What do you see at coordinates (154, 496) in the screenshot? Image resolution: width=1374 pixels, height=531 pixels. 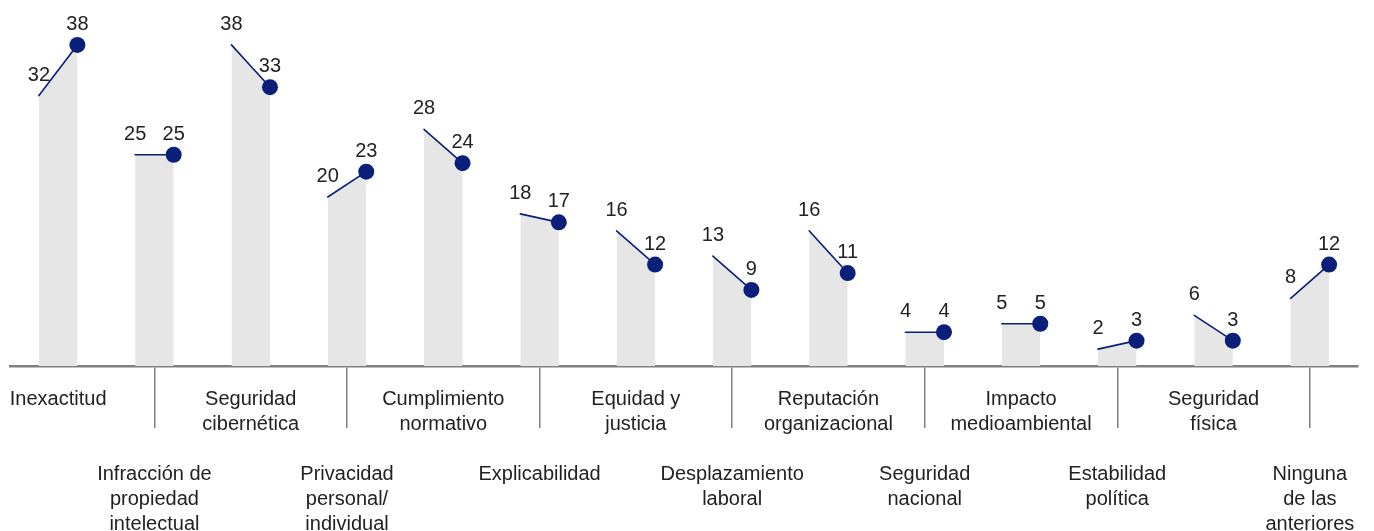 I see `x-tick-label: Infracción de propiedad intelectual` at bounding box center [154, 496].